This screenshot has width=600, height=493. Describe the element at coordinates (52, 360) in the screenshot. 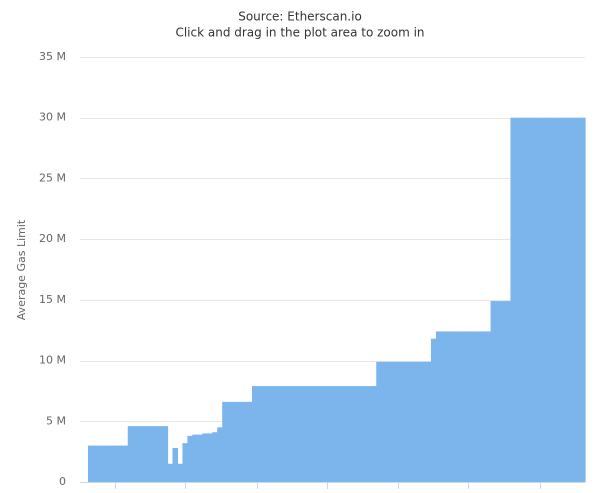

I see `y-tick-label: 10 M` at that location.